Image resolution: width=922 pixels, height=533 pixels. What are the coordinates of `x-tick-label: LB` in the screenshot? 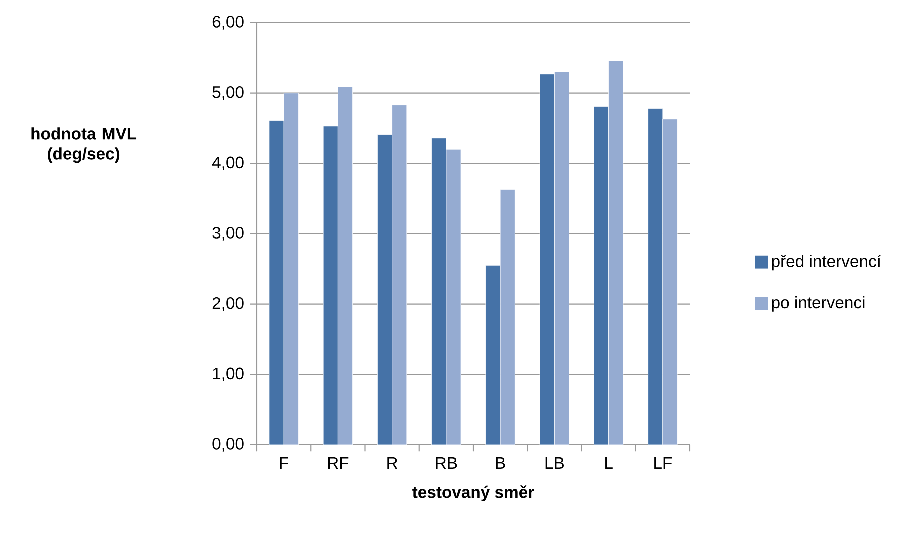 It's located at (555, 463).